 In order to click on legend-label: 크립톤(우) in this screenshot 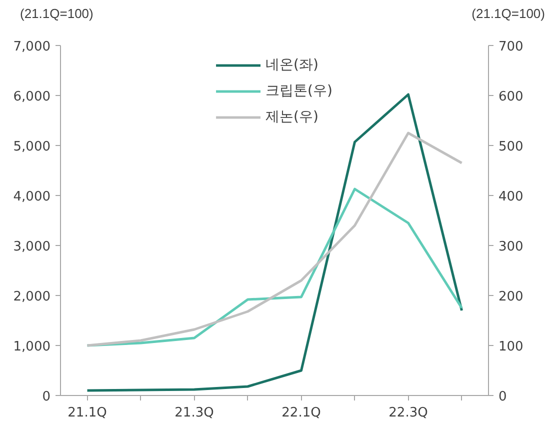, I will do `click(299, 91)`.